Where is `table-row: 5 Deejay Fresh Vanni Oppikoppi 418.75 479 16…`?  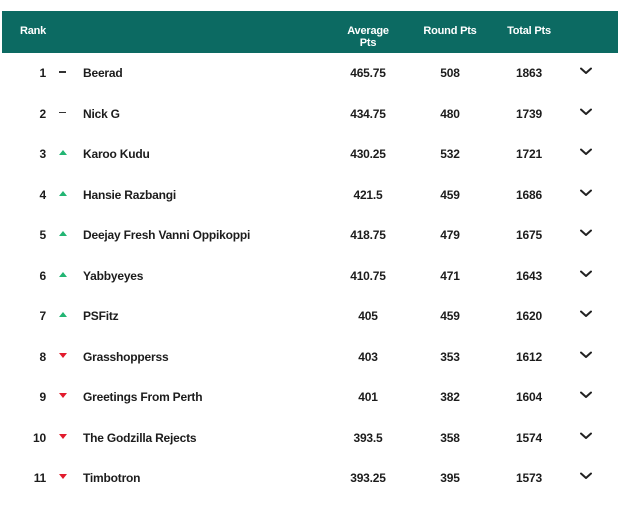
table-row: 5 Deejay Fresh Vanni Oppikoppi 418.75 479 16… is located at coordinates (310, 235).